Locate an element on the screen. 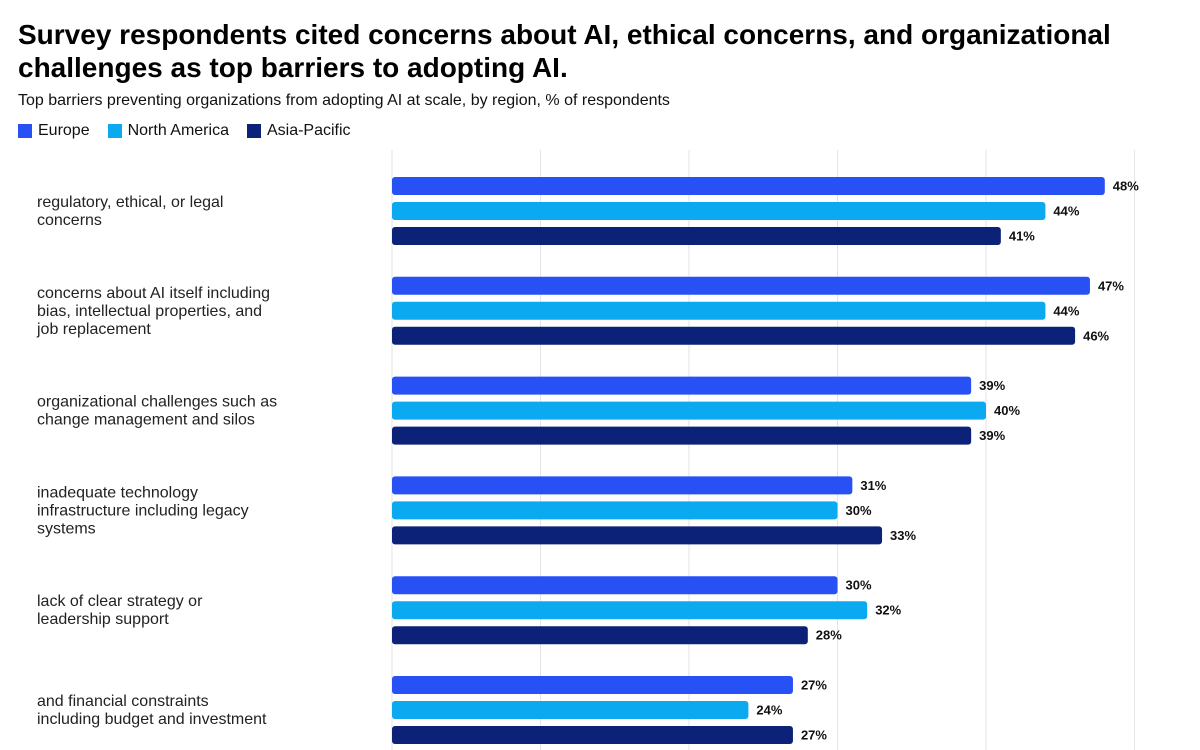  data-label: 46% is located at coordinates (1096, 335).